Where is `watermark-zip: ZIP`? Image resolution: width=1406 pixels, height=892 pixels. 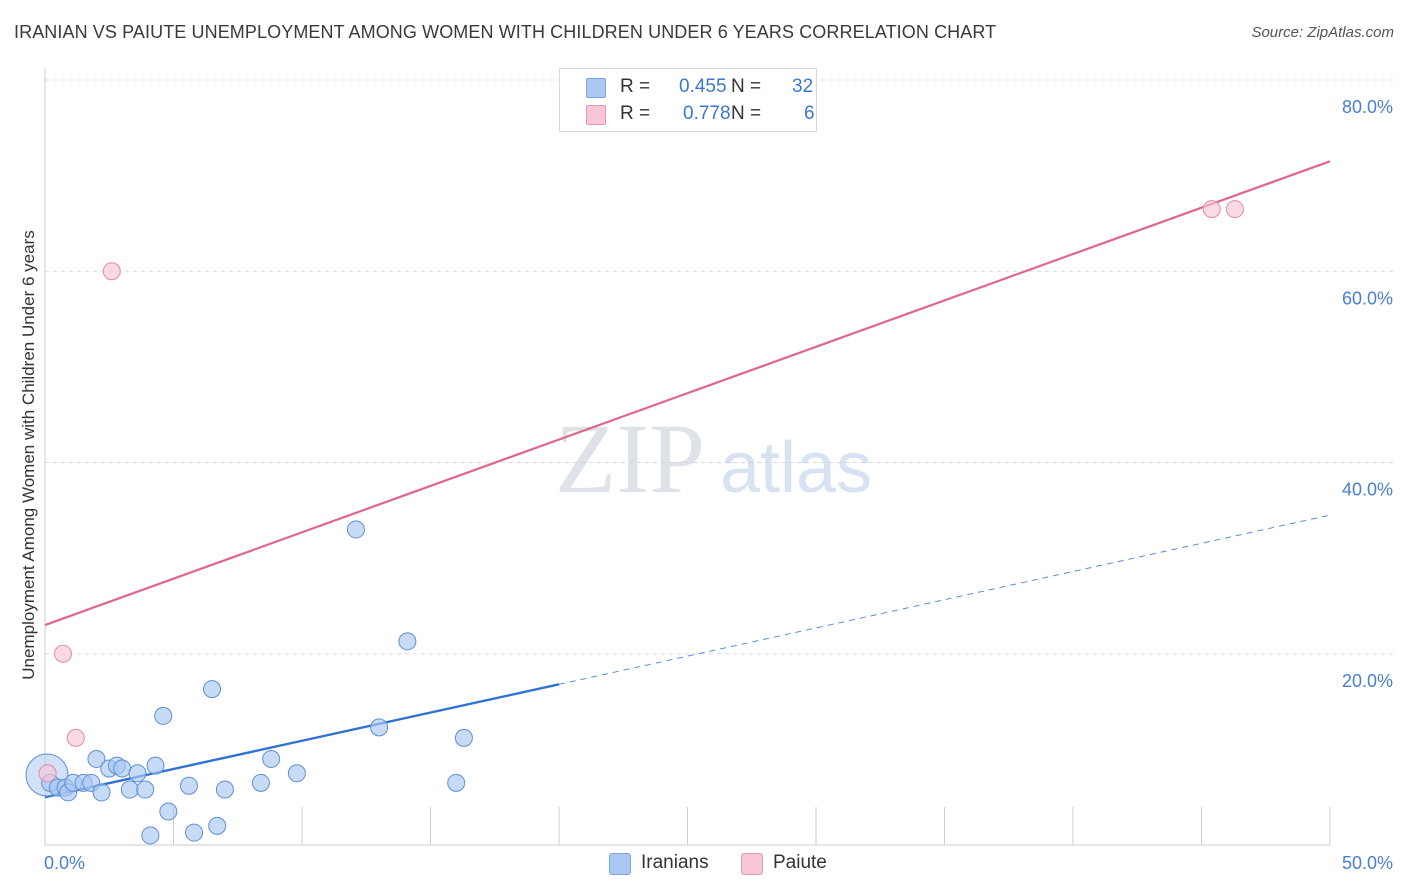 watermark-zip: ZIP is located at coordinates (630, 458).